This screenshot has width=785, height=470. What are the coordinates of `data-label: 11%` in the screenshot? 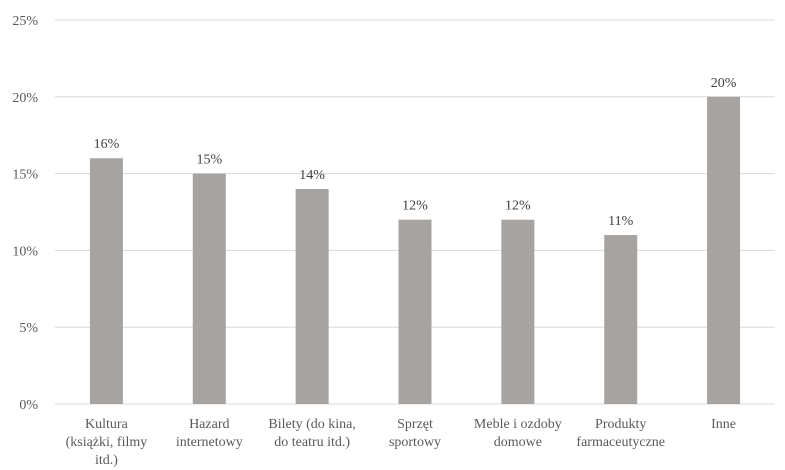 It's located at (620, 221).